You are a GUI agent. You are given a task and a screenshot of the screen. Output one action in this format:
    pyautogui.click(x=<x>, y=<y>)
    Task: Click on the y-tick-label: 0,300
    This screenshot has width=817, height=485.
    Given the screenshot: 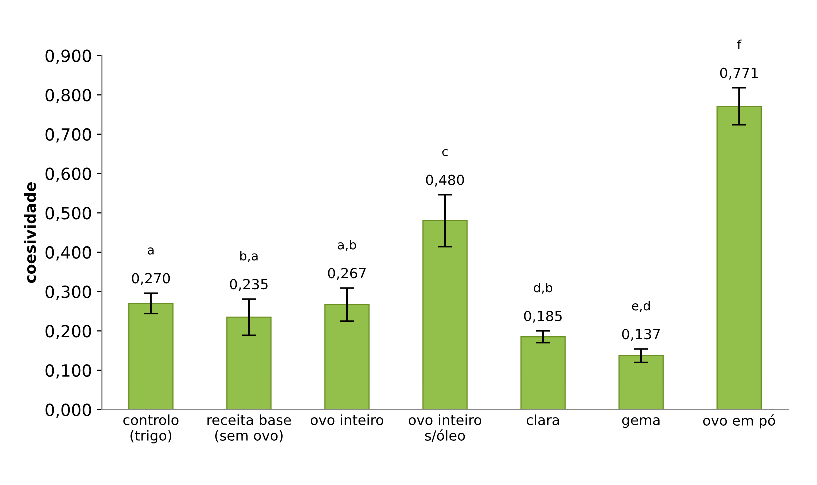 What is the action you would take?
    pyautogui.click(x=69, y=293)
    